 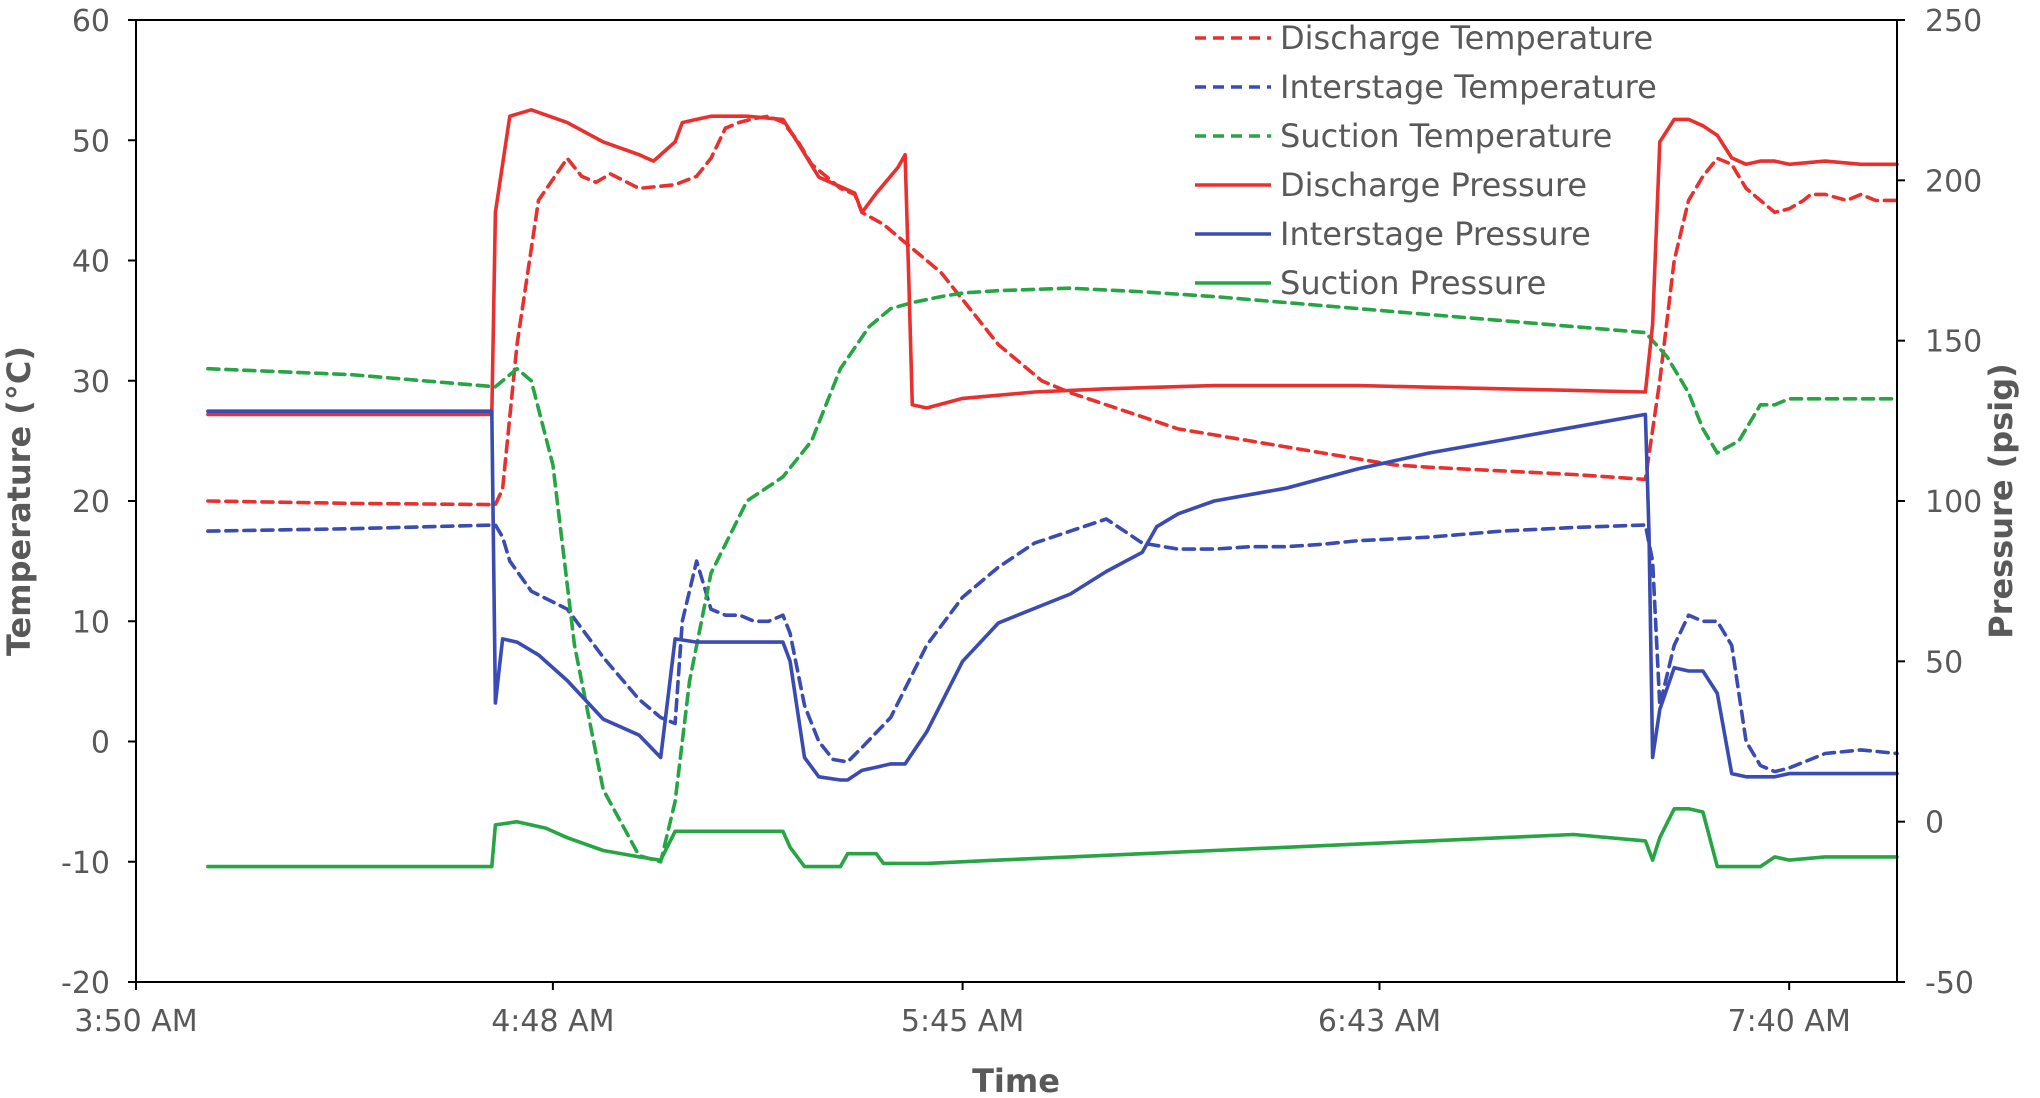 I want to click on left-axis-ticks: -20 -10 0 10 20 30 40 50 60, so click(x=98, y=502).